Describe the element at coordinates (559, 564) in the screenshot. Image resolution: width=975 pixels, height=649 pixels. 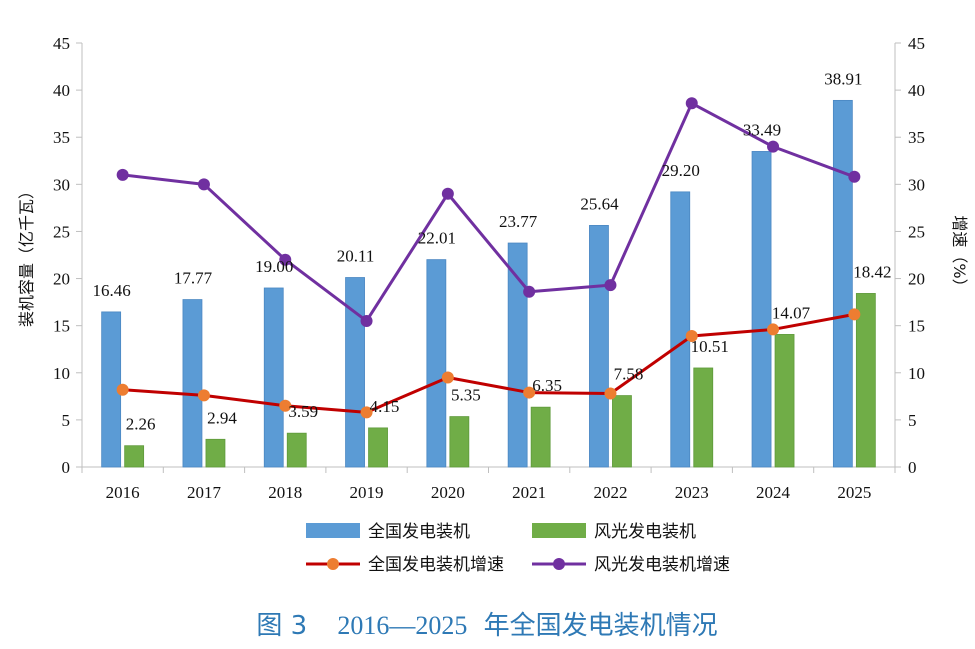
I see `legend-marker-wind-solar-growth` at that location.